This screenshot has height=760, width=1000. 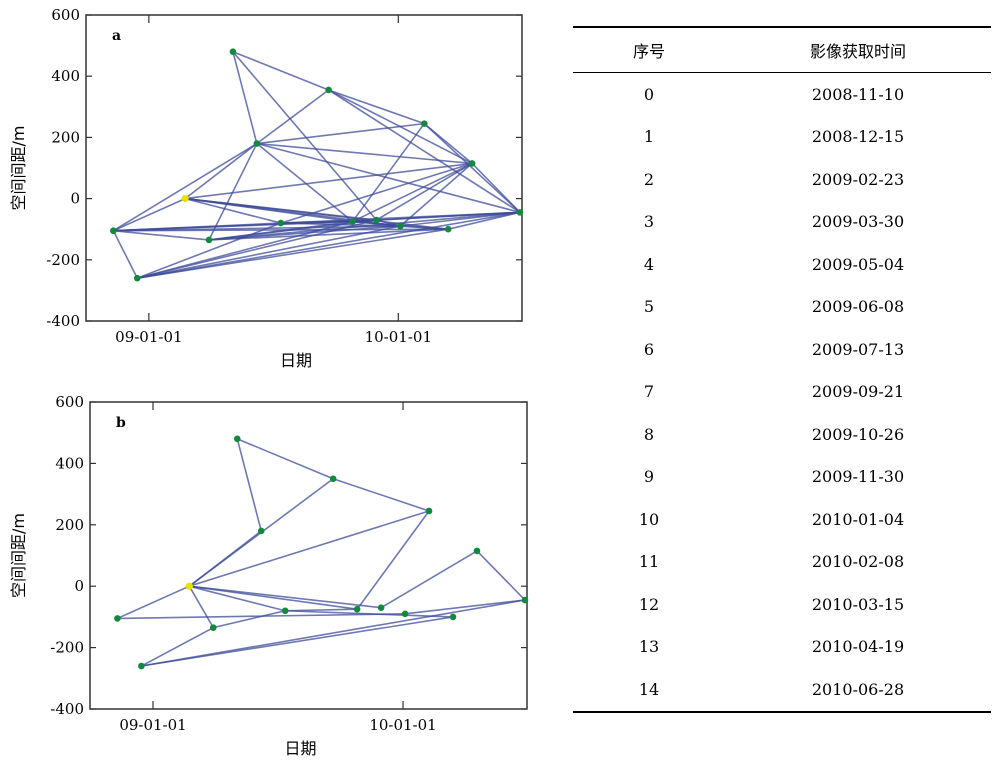 What do you see at coordinates (649, 604) in the screenshot?
I see `cell-index: 12` at bounding box center [649, 604].